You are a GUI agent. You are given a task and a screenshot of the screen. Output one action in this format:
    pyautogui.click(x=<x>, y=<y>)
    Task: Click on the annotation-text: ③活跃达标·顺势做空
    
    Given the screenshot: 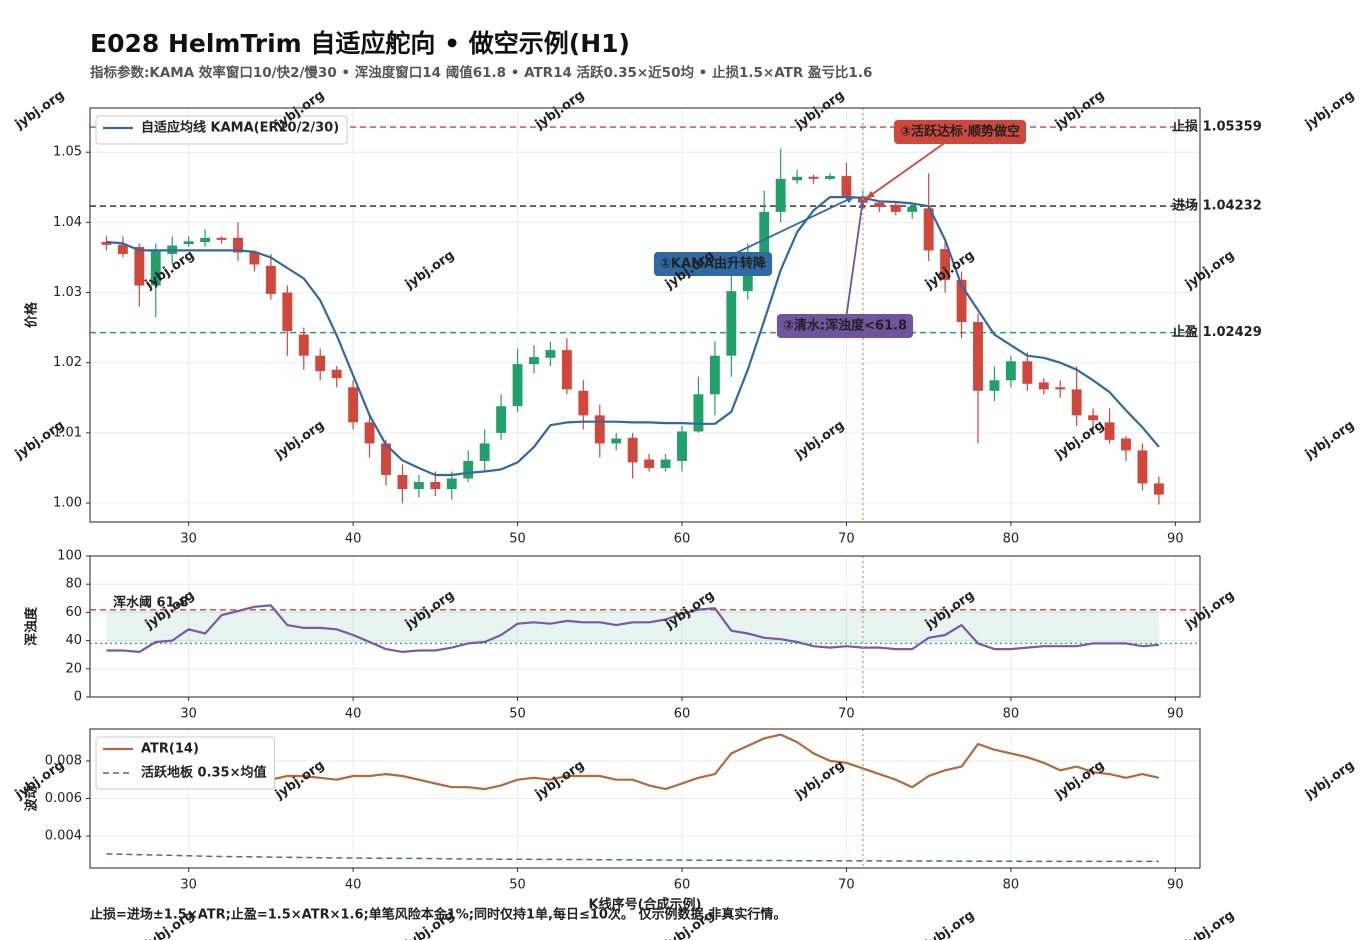 What is the action you would take?
    pyautogui.click(x=960, y=132)
    